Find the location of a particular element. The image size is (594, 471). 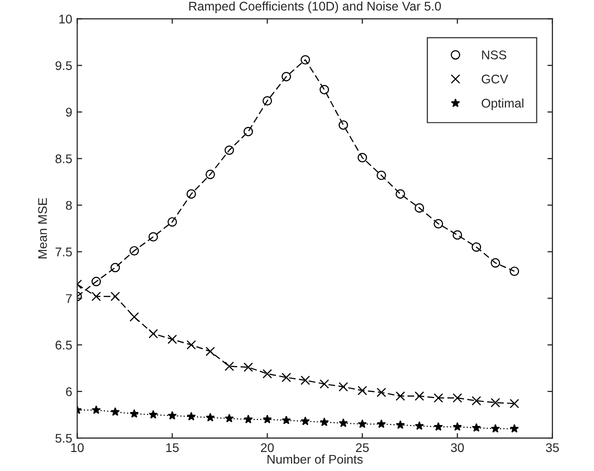

x-axis-title: Number of Points is located at coordinates (315, 459).